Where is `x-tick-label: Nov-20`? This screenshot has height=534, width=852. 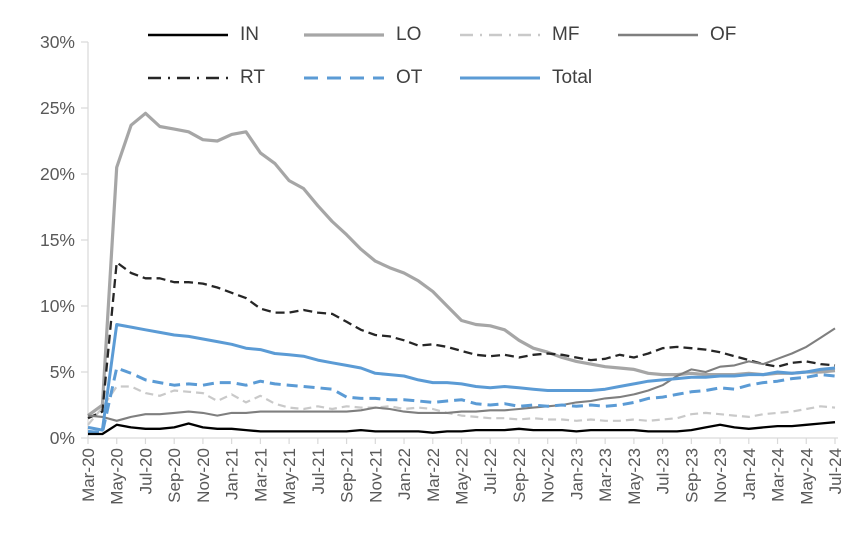 x-tick-label: Nov-20 is located at coordinates (203, 475).